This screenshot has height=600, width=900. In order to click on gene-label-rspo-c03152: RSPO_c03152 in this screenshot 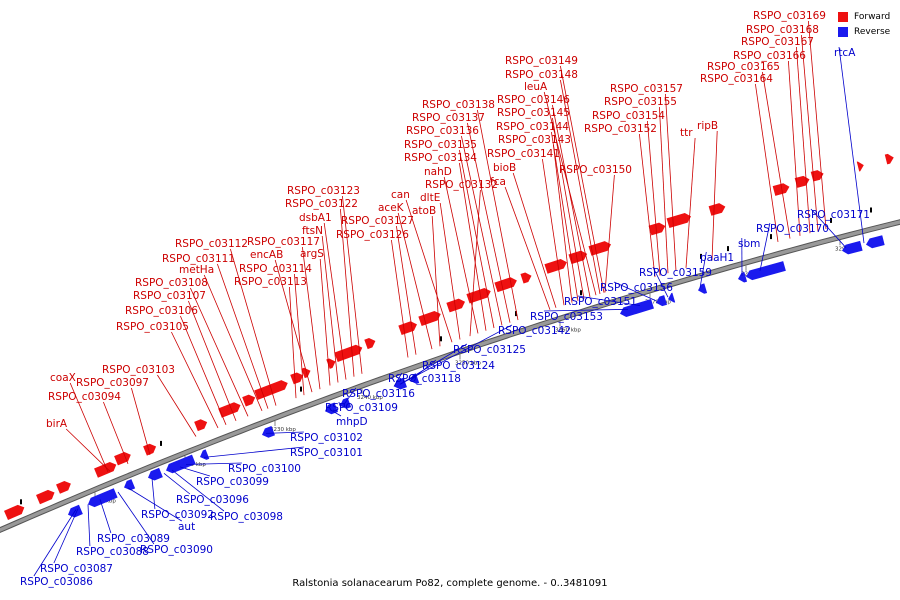, I will do `click(620, 129)`.